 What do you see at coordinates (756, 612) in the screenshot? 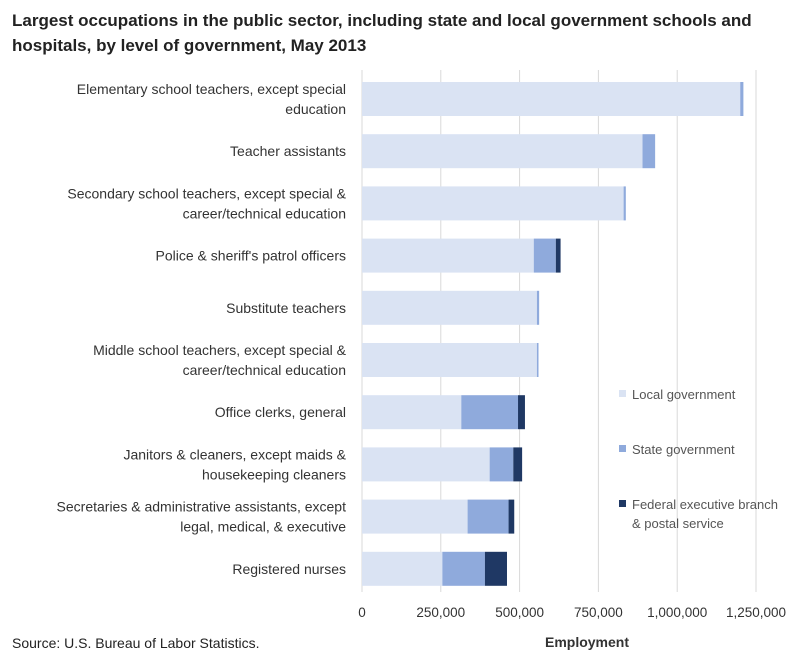
I see `x-tick-label: 1,250,000` at bounding box center [756, 612].